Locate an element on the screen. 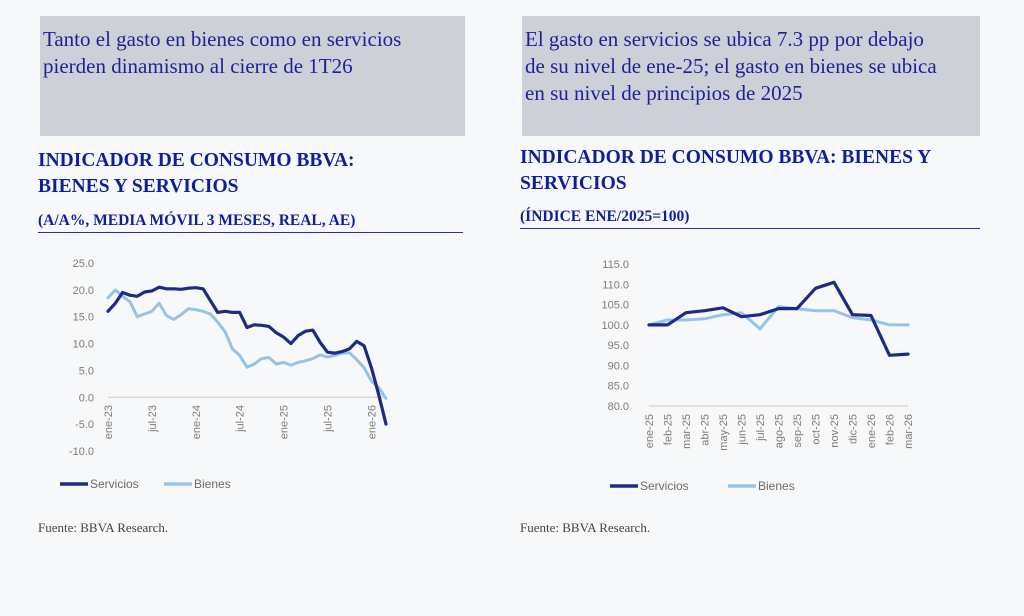 This screenshot has height=616, width=1024. right-chart-ytick-label: 100.0 is located at coordinates (615, 326).